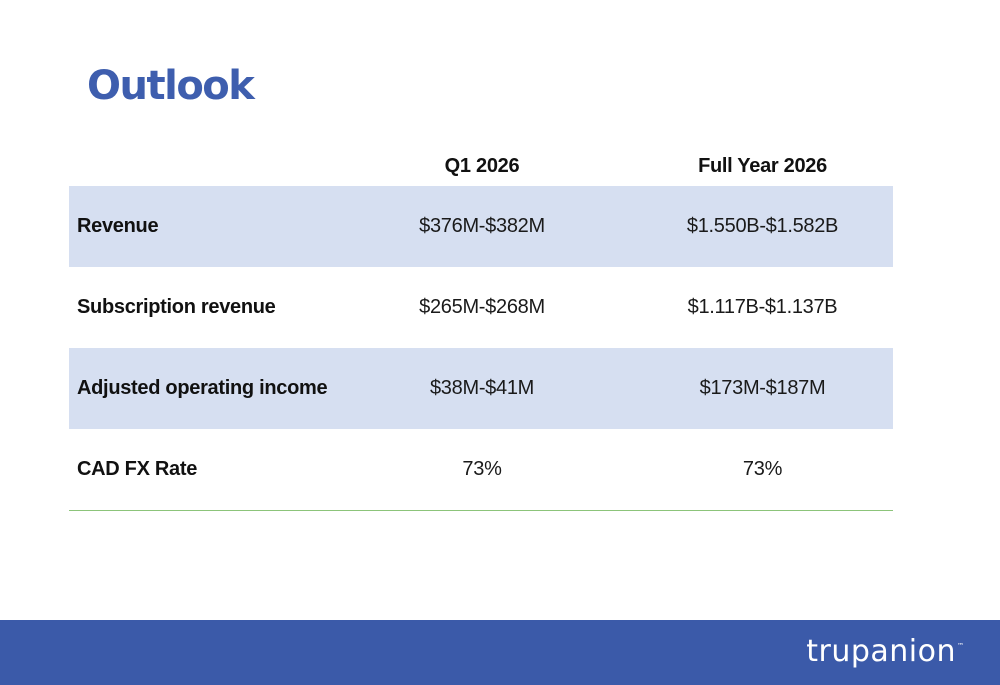 Image resolution: width=1000 pixels, height=685 pixels. What do you see at coordinates (762, 470) in the screenshot?
I see `full-year-value: 73%` at bounding box center [762, 470].